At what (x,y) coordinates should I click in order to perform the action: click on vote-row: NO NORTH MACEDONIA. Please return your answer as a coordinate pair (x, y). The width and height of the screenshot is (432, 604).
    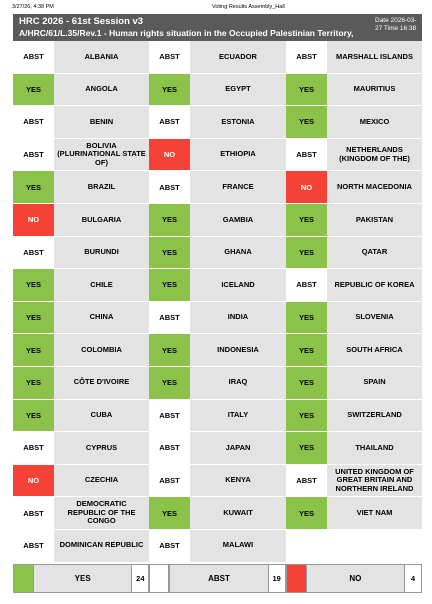
    Looking at the image, I should click on (354, 187).